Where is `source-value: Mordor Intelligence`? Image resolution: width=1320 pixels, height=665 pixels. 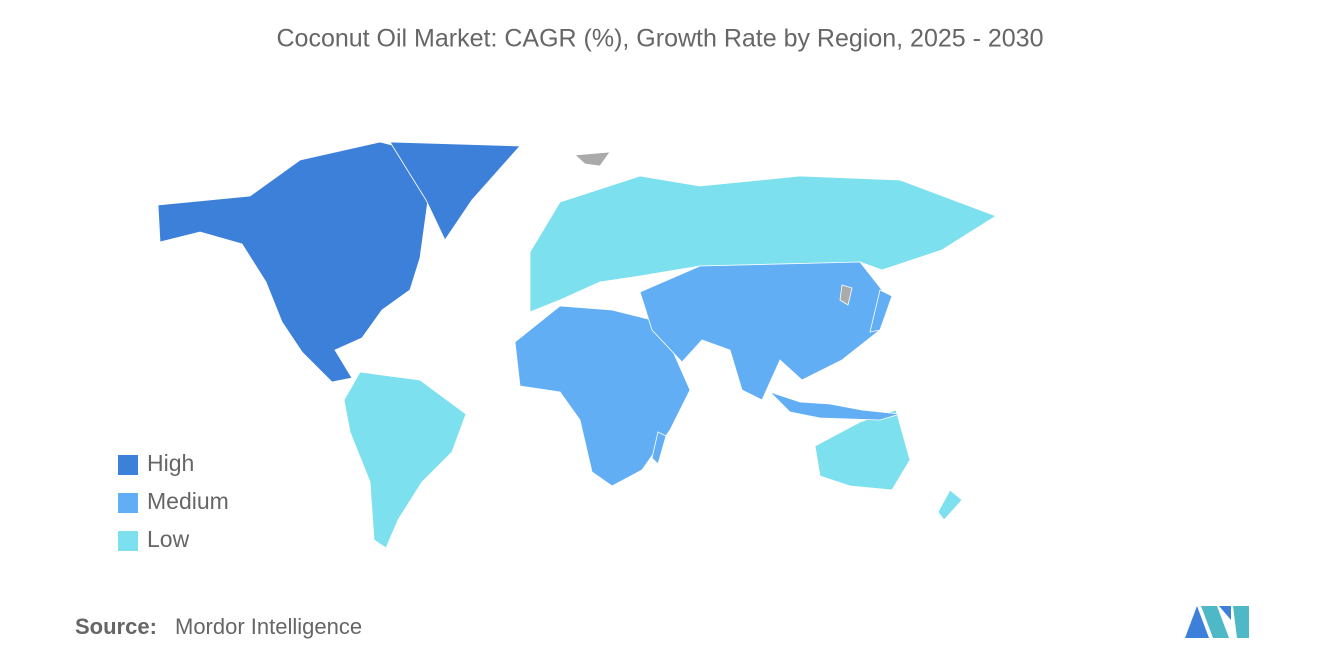
source-value: Mordor Intelligence is located at coordinates (268, 626).